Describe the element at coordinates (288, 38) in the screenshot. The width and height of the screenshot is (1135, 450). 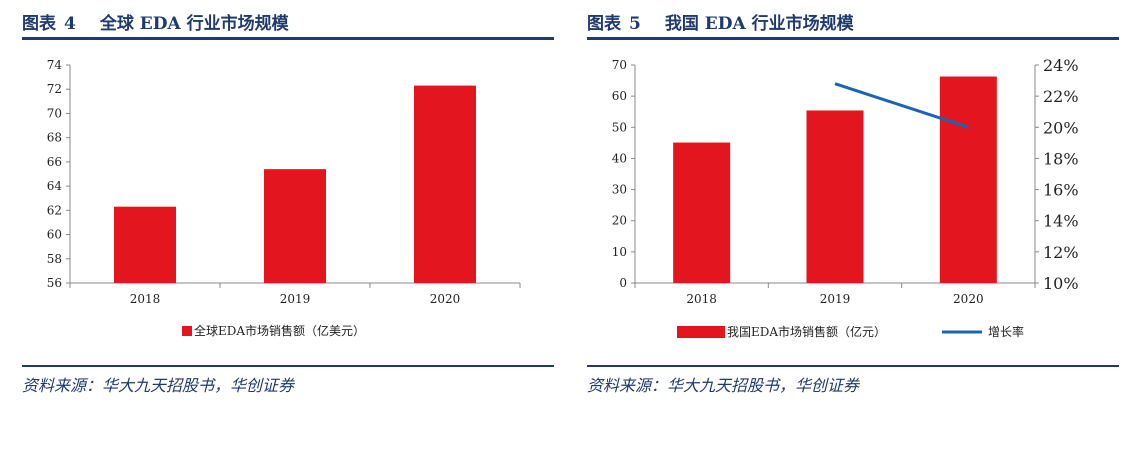
I see `figure-4-top-rule` at that location.